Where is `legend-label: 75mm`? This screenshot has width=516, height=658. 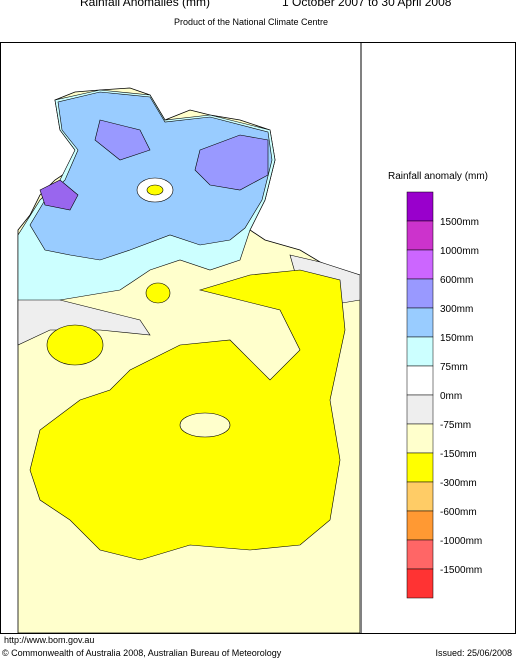
legend-label: 75mm is located at coordinates (454, 367).